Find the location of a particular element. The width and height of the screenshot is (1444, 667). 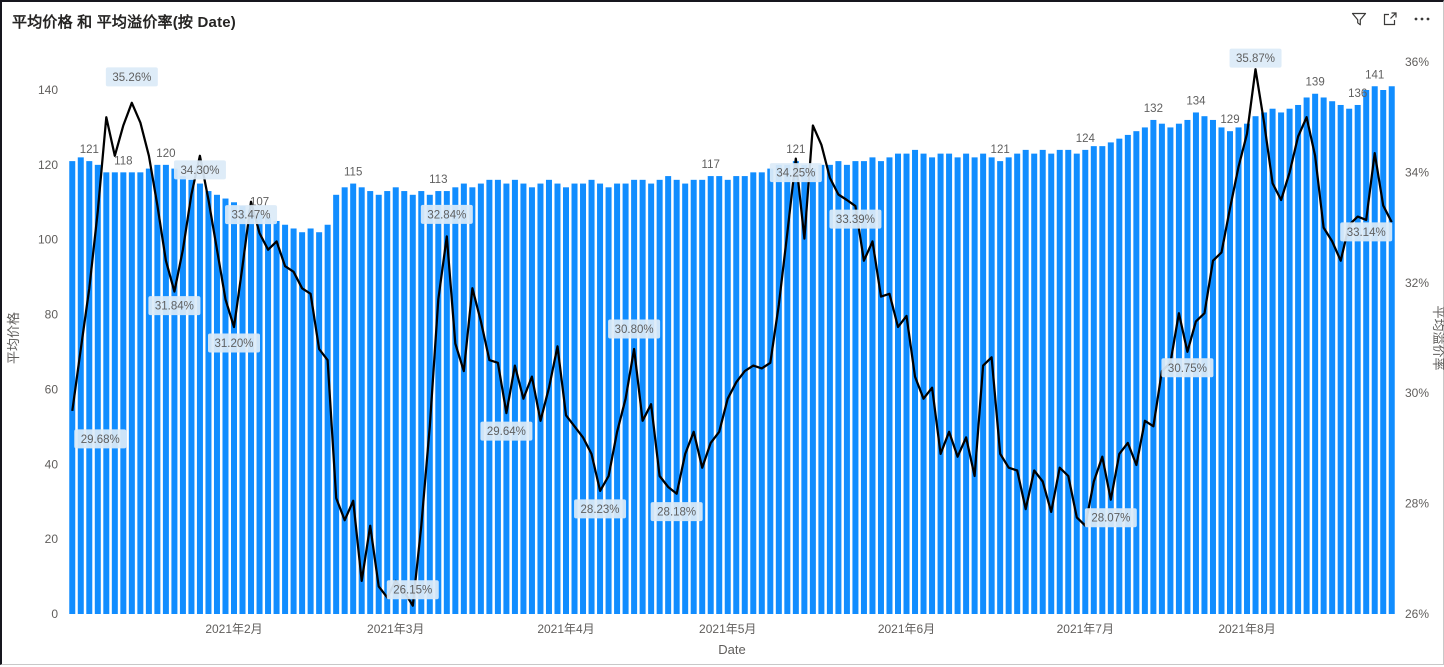

more-options-icon is located at coordinates (1422, 19).